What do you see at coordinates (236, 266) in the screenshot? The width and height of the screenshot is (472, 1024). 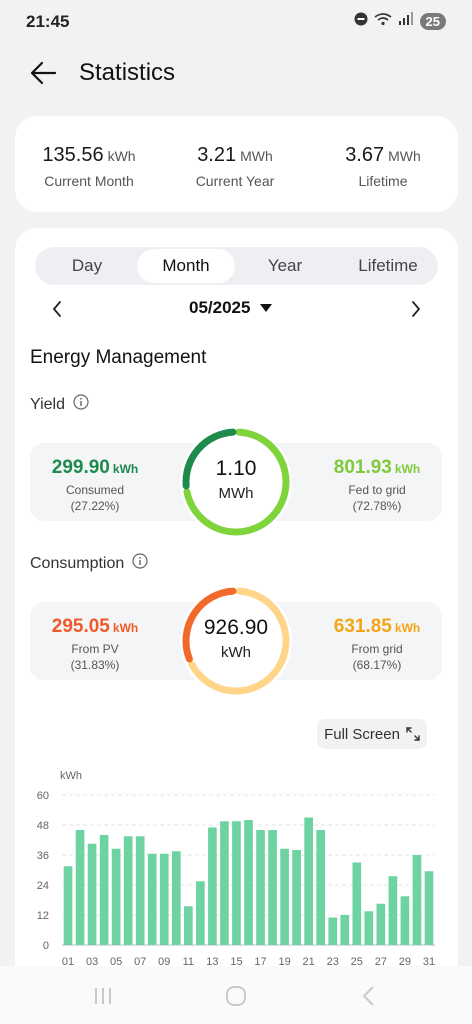 I see `period-tabs: Day Month Year Lifetime` at bounding box center [236, 266].